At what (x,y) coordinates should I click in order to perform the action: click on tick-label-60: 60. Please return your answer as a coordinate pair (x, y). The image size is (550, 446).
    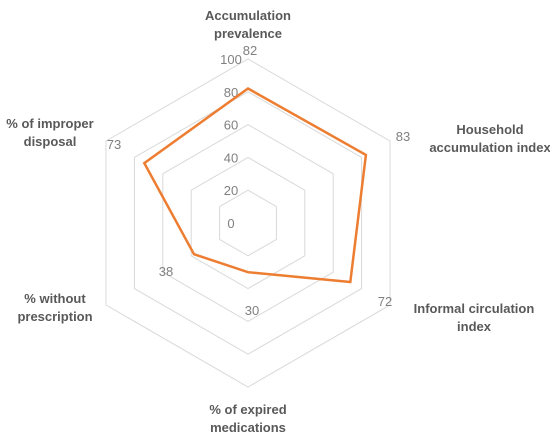
    Looking at the image, I should click on (231, 125).